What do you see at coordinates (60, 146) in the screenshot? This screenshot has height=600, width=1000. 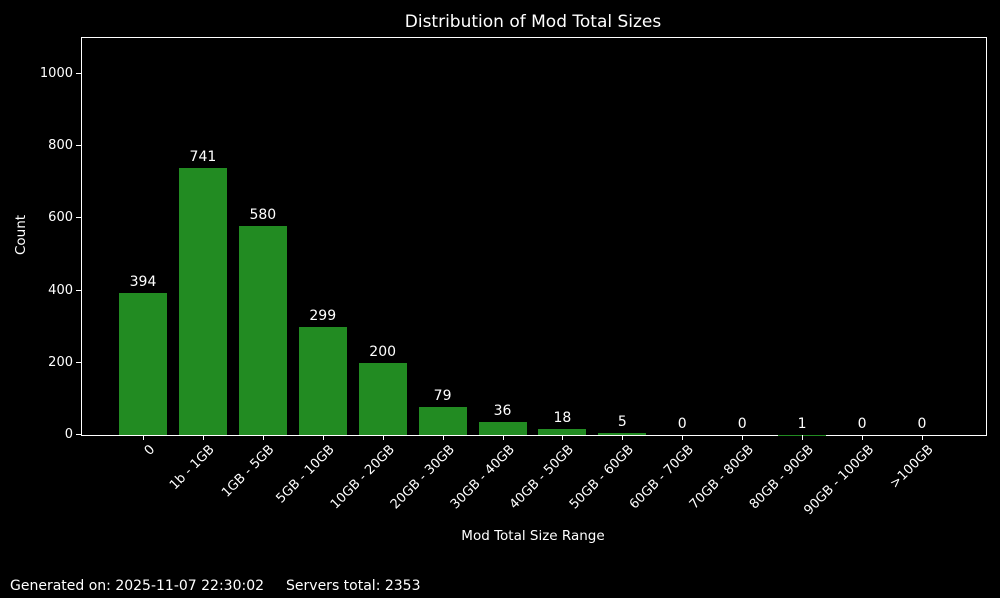 I see `y-tick-label: 800` at bounding box center [60, 146].